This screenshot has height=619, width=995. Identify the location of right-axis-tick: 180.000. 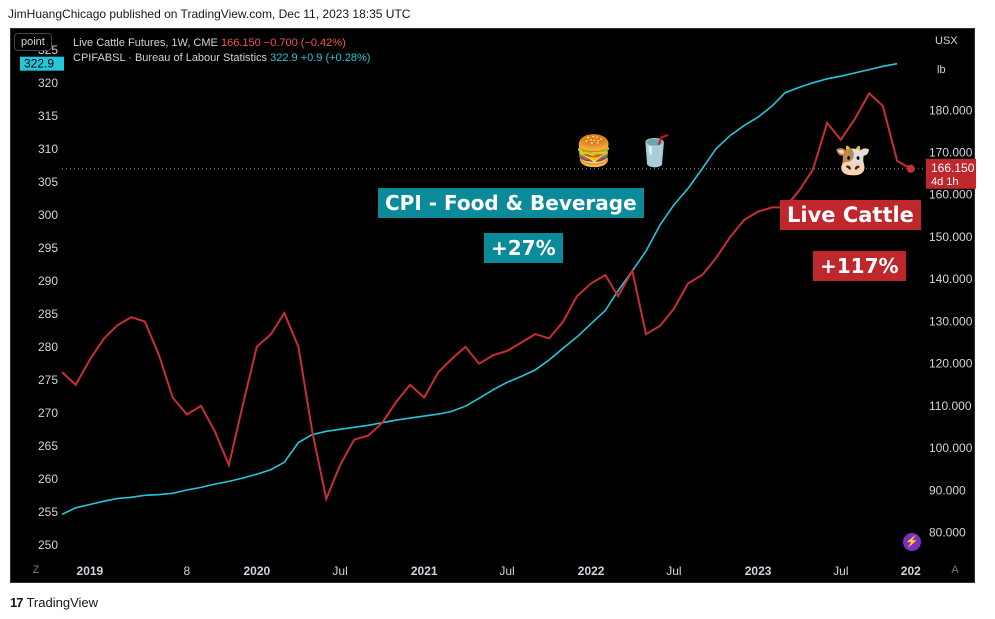
(951, 110).